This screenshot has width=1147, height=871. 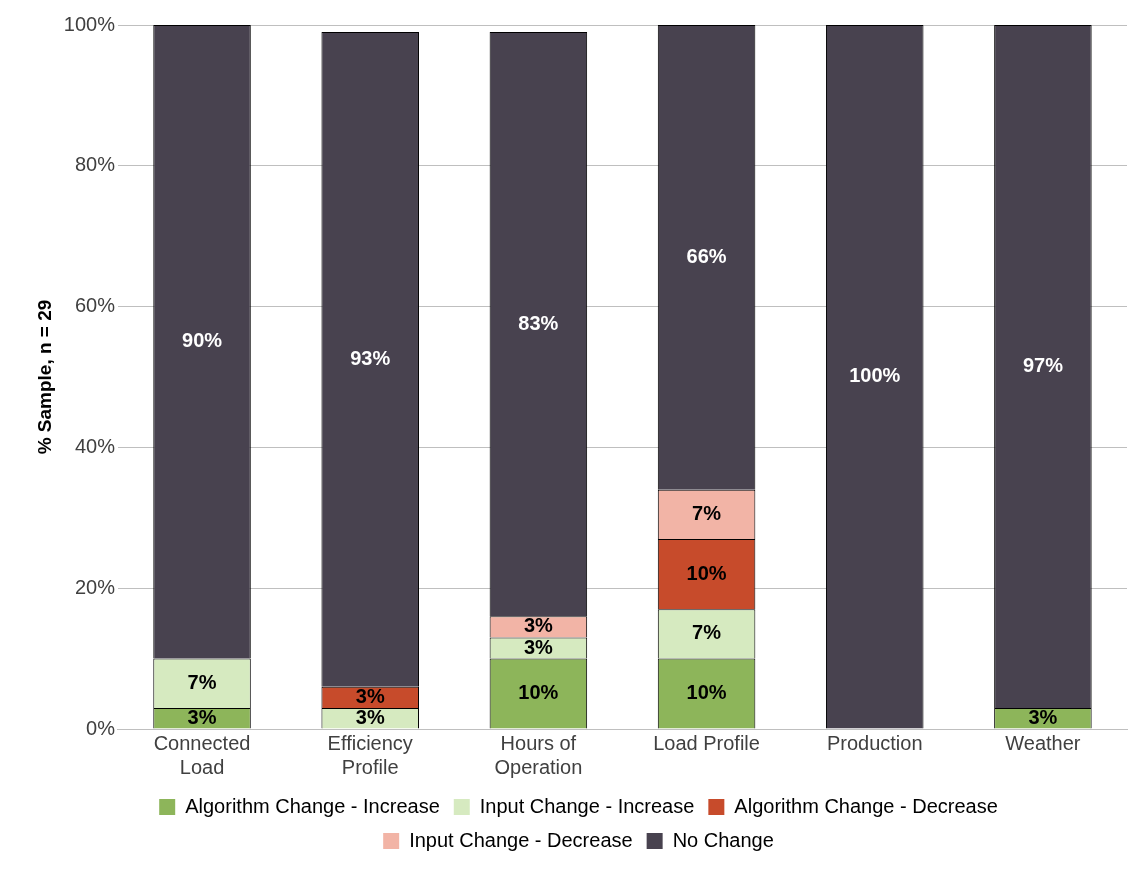 I want to click on x-tick-label: Weather, so click(x=1043, y=742).